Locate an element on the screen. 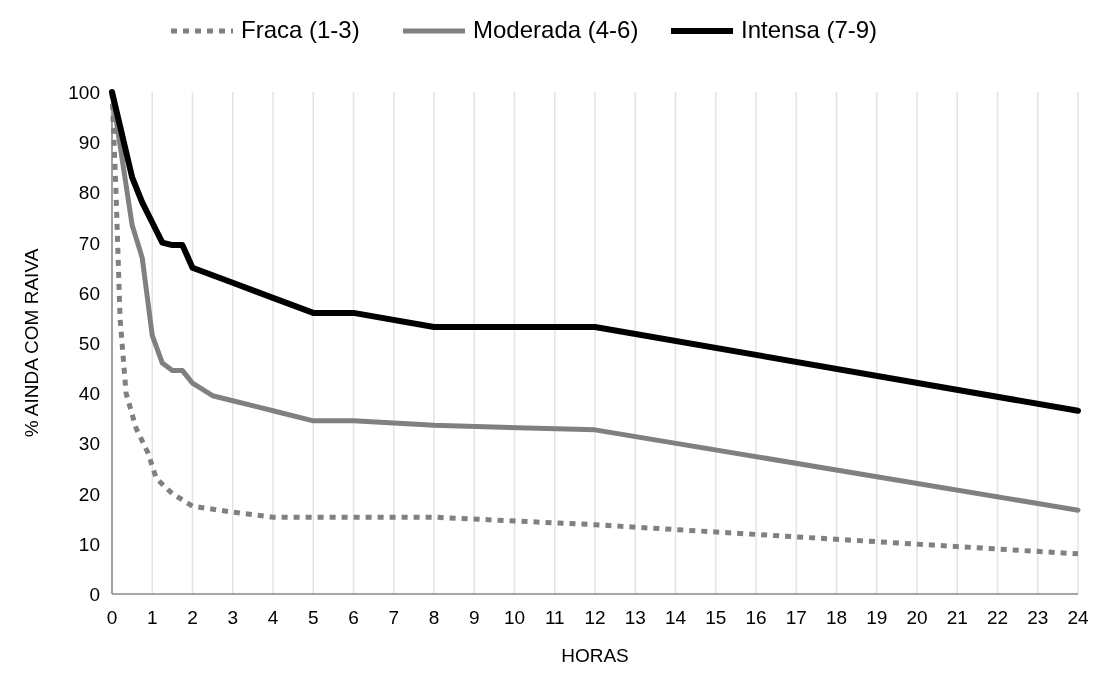  x-tick-label: 13 is located at coordinates (635, 617).